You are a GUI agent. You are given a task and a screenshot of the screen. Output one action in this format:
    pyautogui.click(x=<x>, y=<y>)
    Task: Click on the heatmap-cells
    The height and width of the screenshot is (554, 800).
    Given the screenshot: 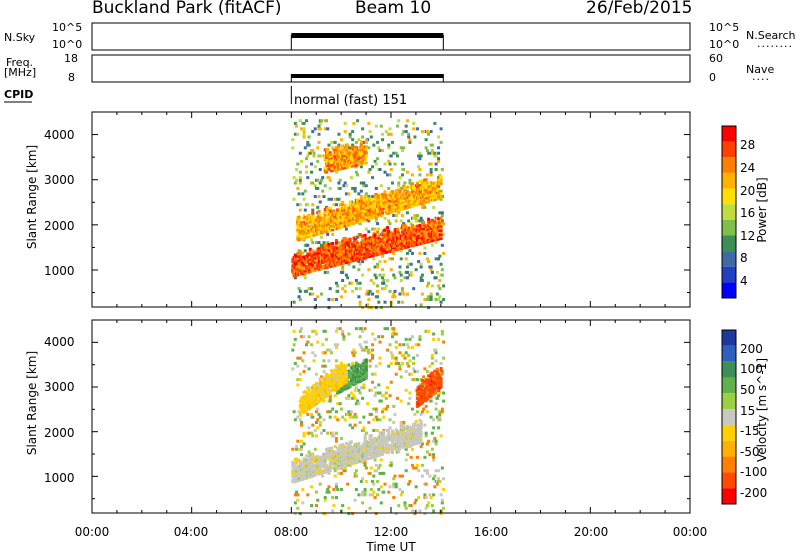 What is the action you would take?
    pyautogui.click(x=368, y=317)
    